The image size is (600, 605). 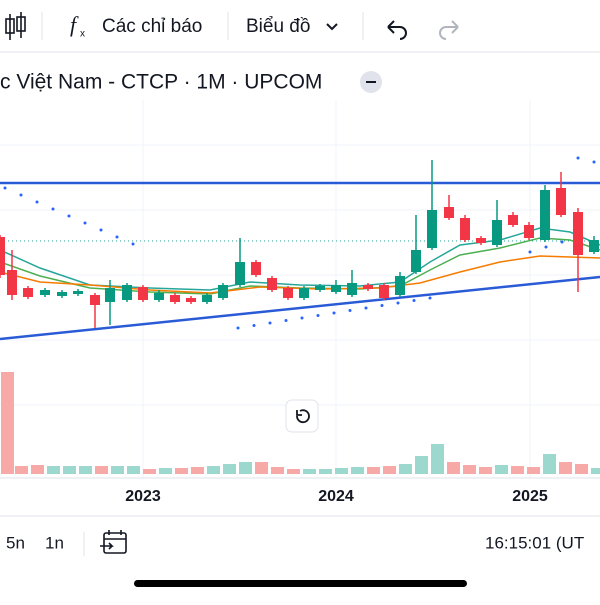 I want to click on clock: 16:15:01 (UT, so click(x=534, y=542).